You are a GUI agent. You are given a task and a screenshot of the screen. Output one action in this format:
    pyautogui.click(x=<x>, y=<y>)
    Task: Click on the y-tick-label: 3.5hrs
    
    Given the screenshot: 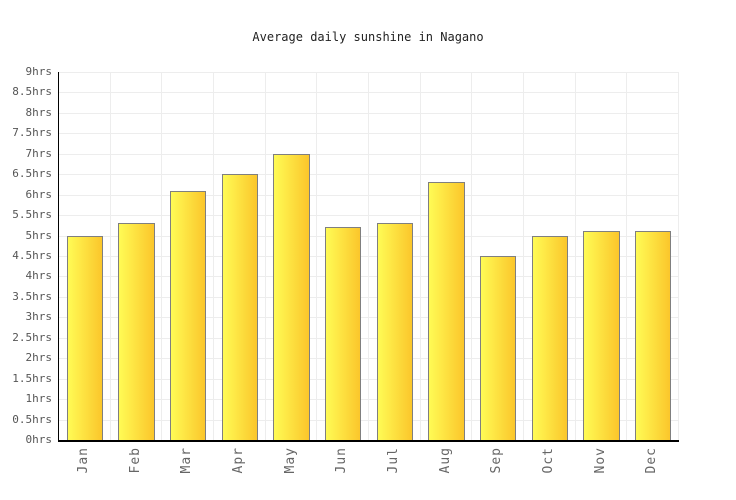 What is the action you would take?
    pyautogui.click(x=32, y=296)
    